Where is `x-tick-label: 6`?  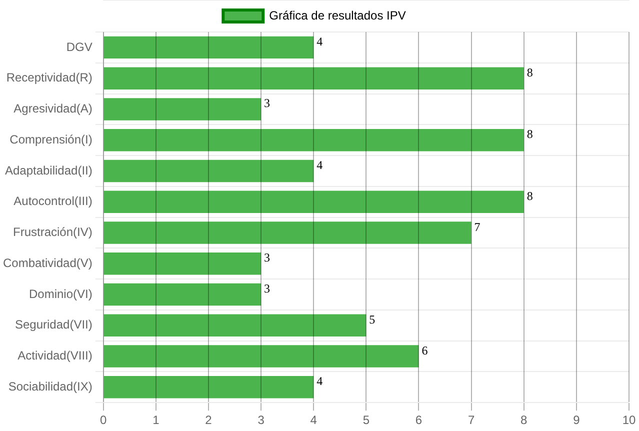
x-tick-label: 6 is located at coordinates (418, 420).